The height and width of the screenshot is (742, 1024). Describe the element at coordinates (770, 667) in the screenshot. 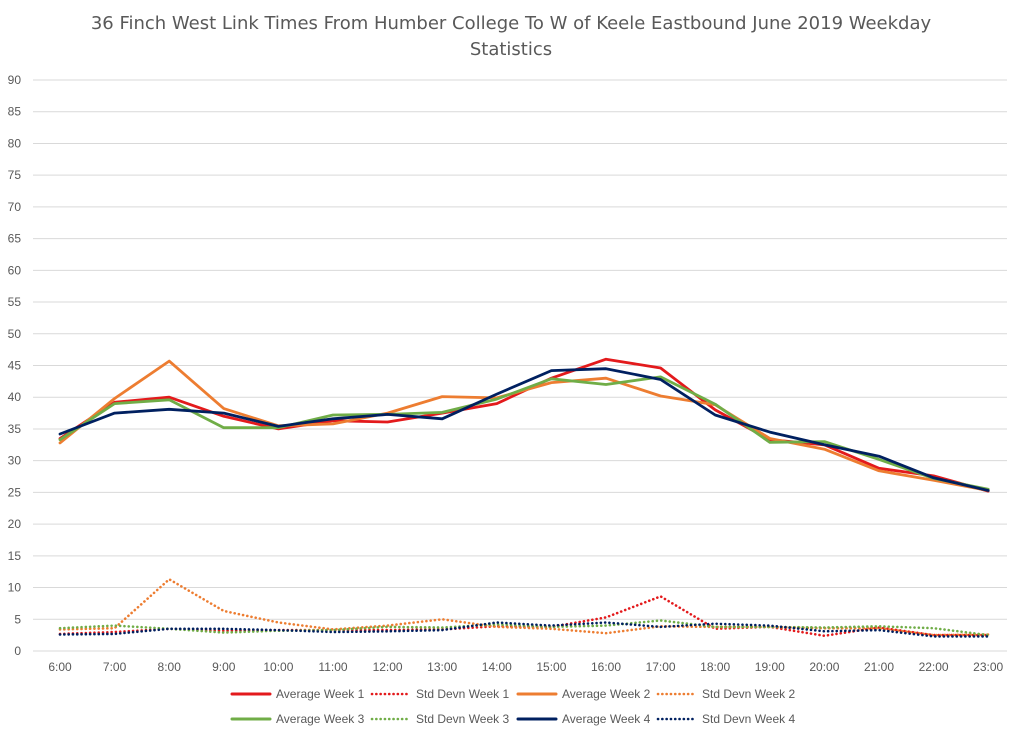

I see `x-tick-label-19-00: 19:00` at that location.